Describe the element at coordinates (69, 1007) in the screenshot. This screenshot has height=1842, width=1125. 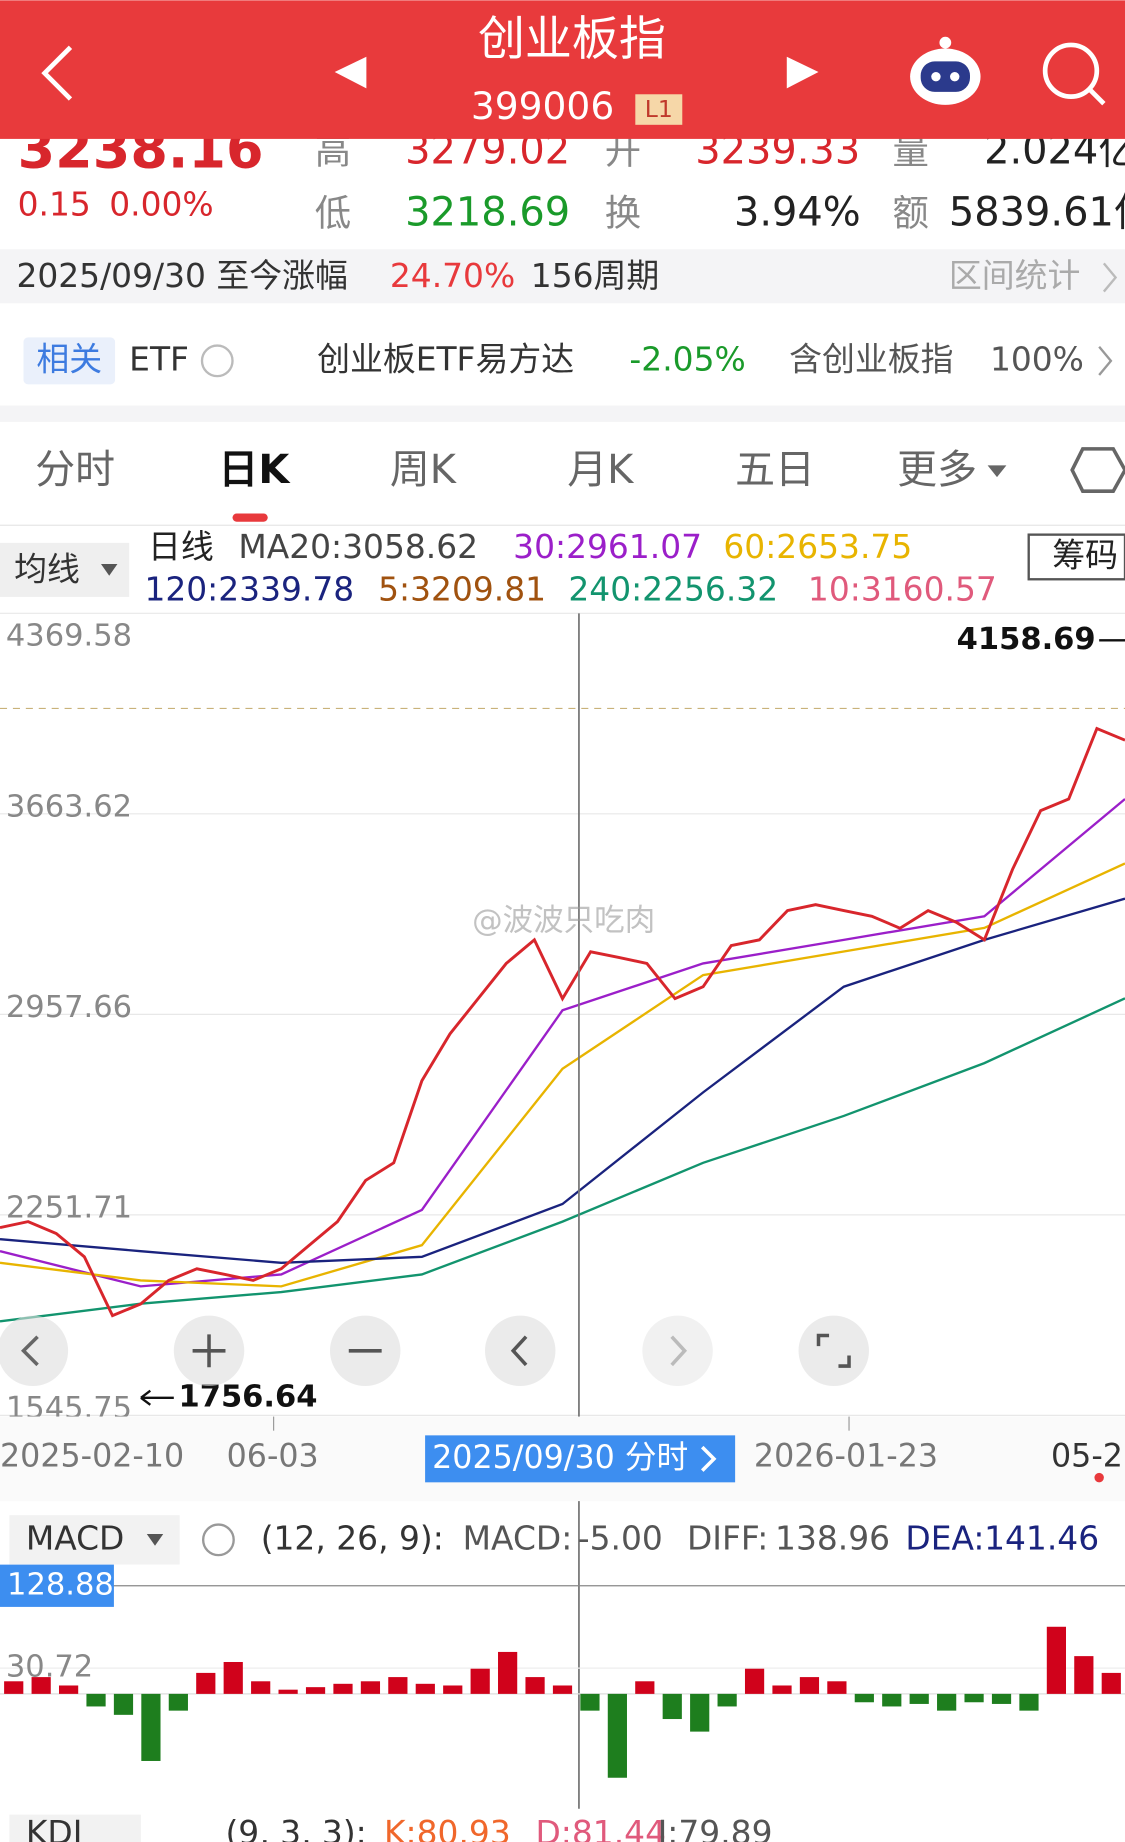
I see `y-tick-label: 2957.66` at that location.